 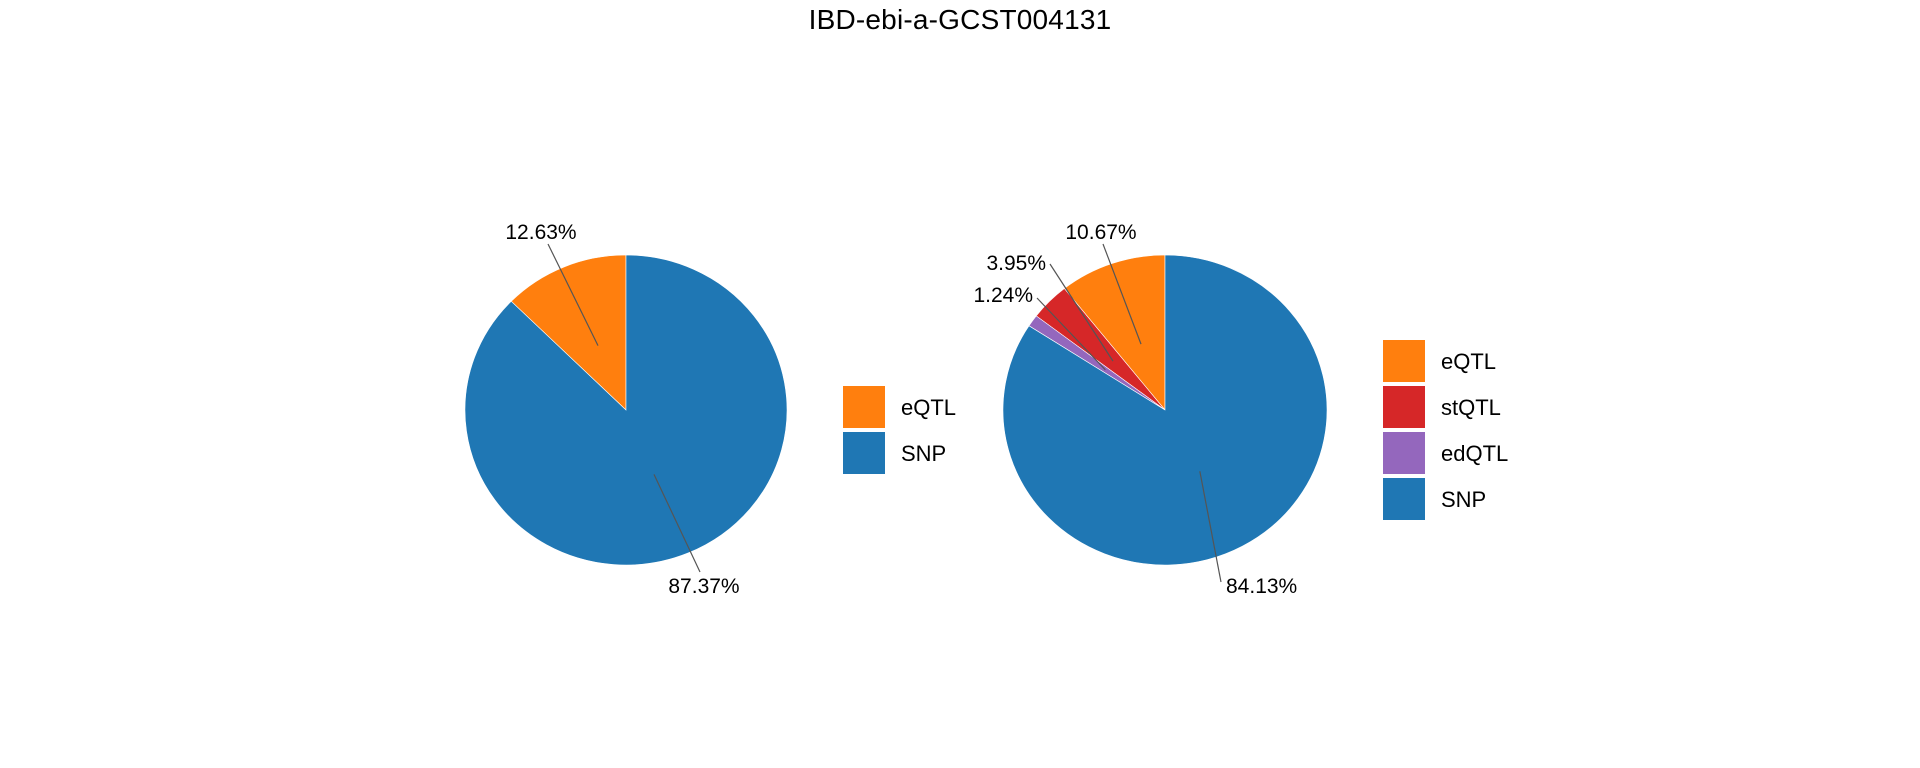 I want to click on pie-chart-right: 10.67% 3.95% 1.24% 84.13%, so click(x=1150, y=409).